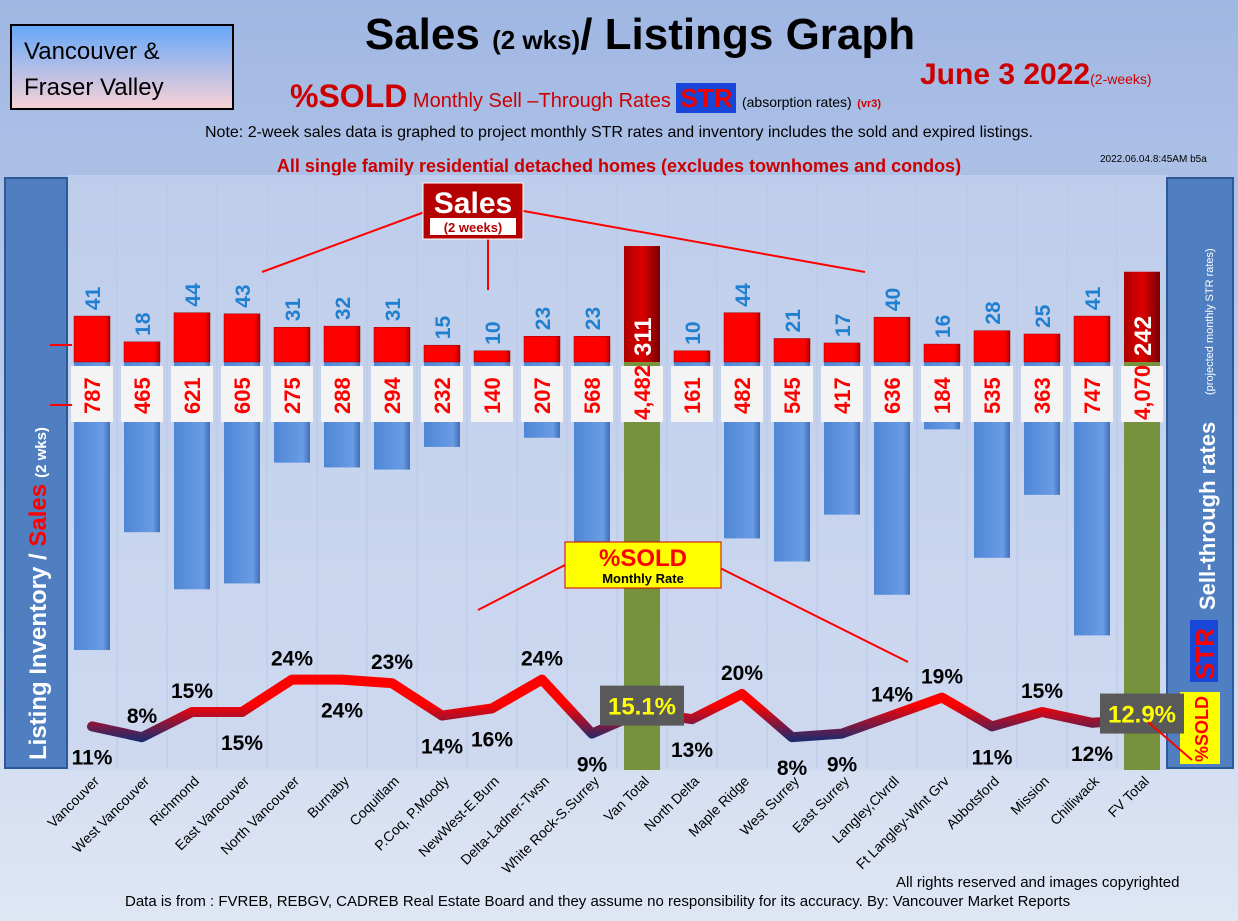 This screenshot has width=1238, height=921. What do you see at coordinates (842, 765) in the screenshot?
I see `rate-label: 9%` at bounding box center [842, 765].